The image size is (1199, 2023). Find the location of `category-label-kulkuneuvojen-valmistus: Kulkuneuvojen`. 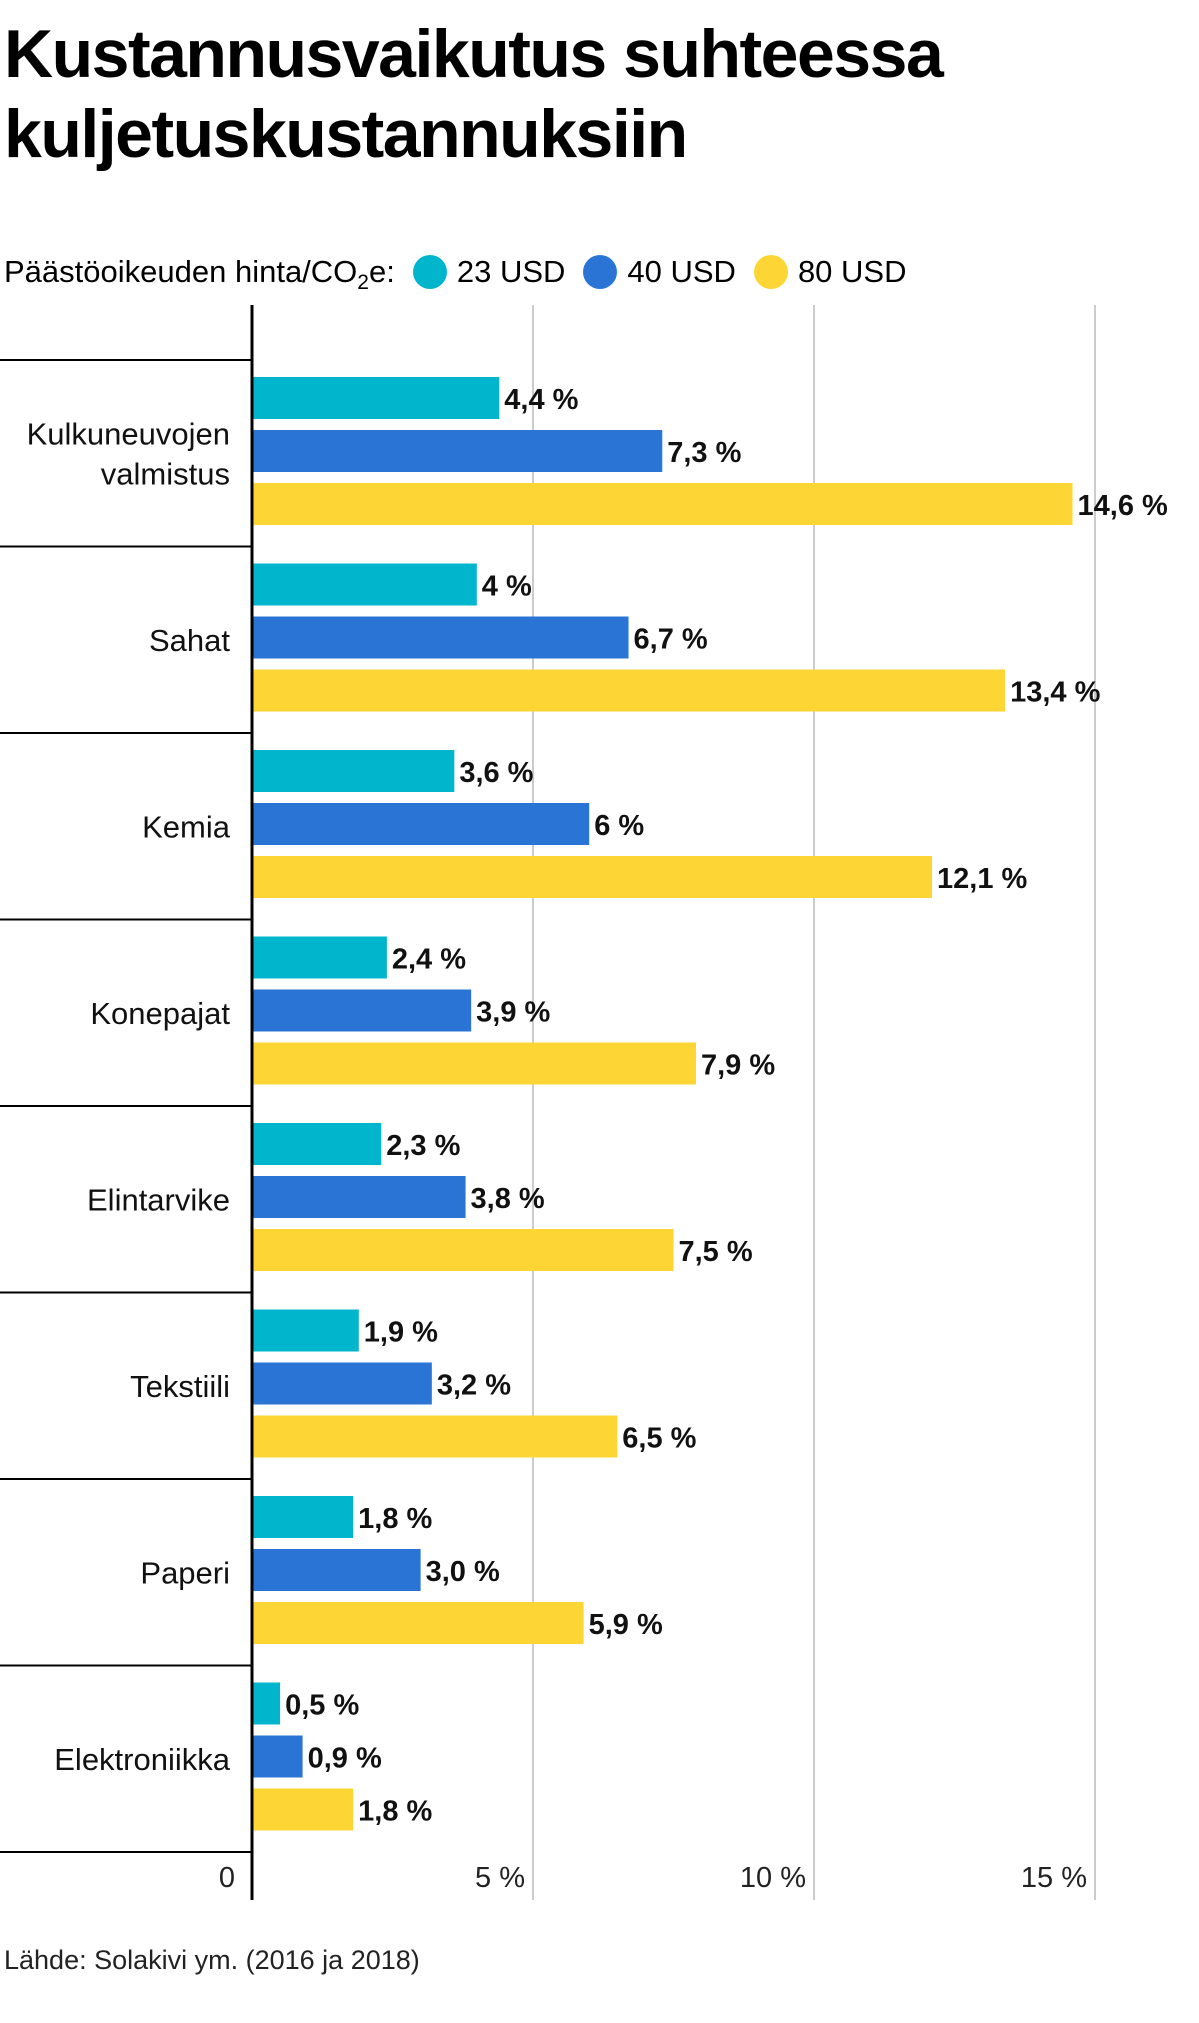

category-label-kulkuneuvojen-valmistus: Kulkuneuvojen is located at coordinates (128, 433).